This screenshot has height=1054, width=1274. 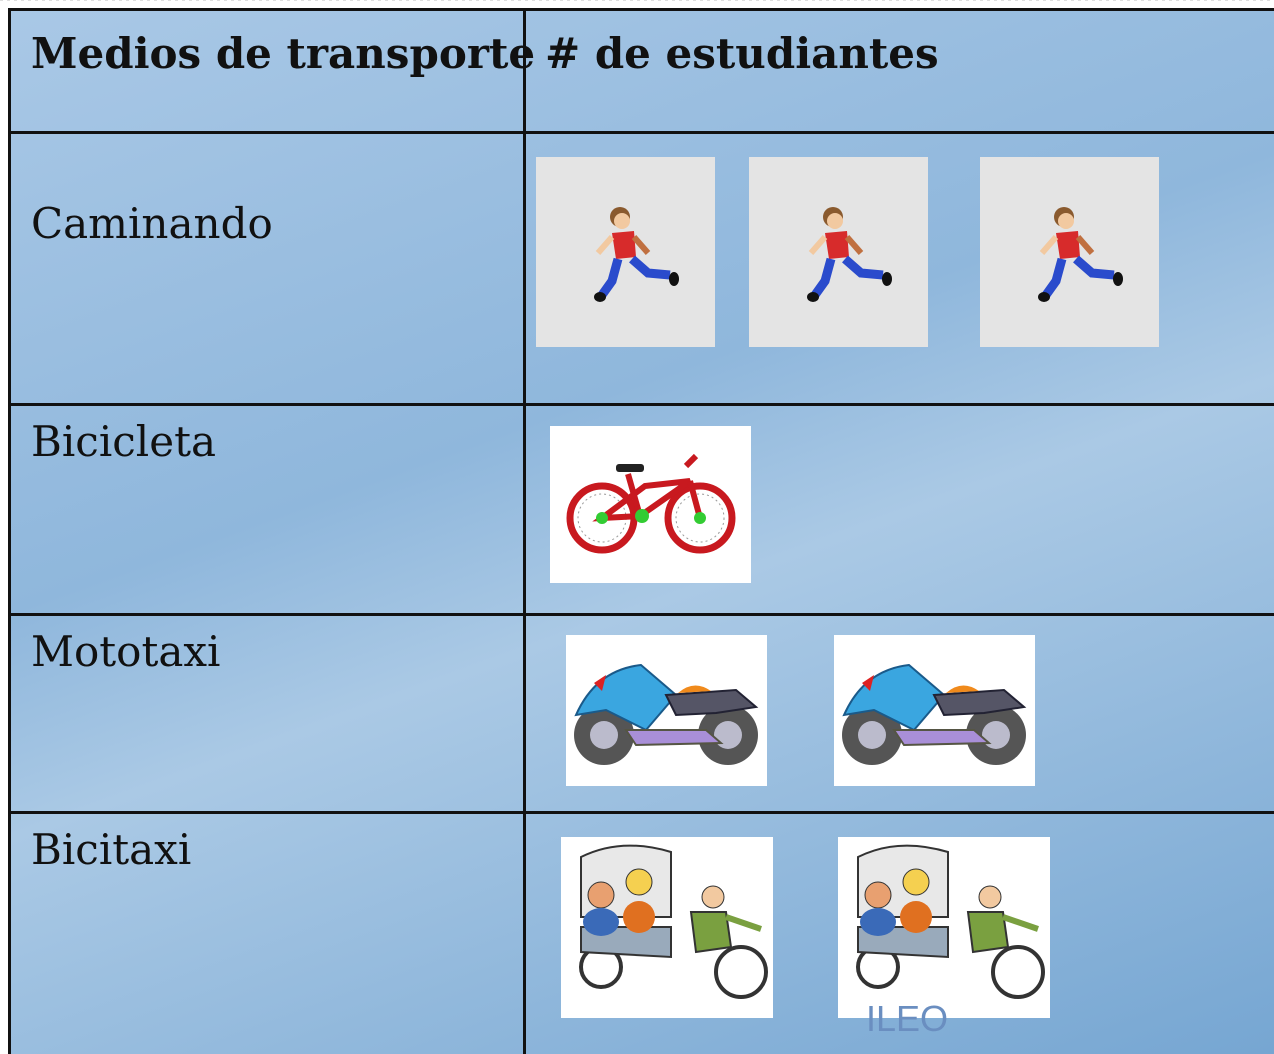 What do you see at coordinates (283, 53) in the screenshot?
I see `header-cell: Medios de transporte` at bounding box center [283, 53].